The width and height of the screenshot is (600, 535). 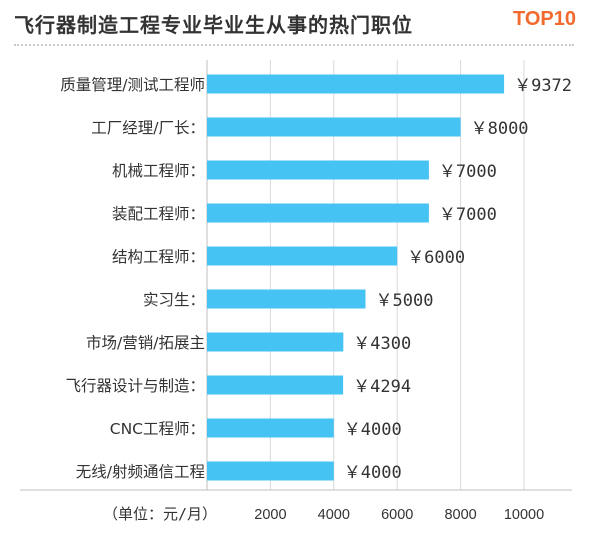 I want to click on title-divider, so click(x=294, y=45).